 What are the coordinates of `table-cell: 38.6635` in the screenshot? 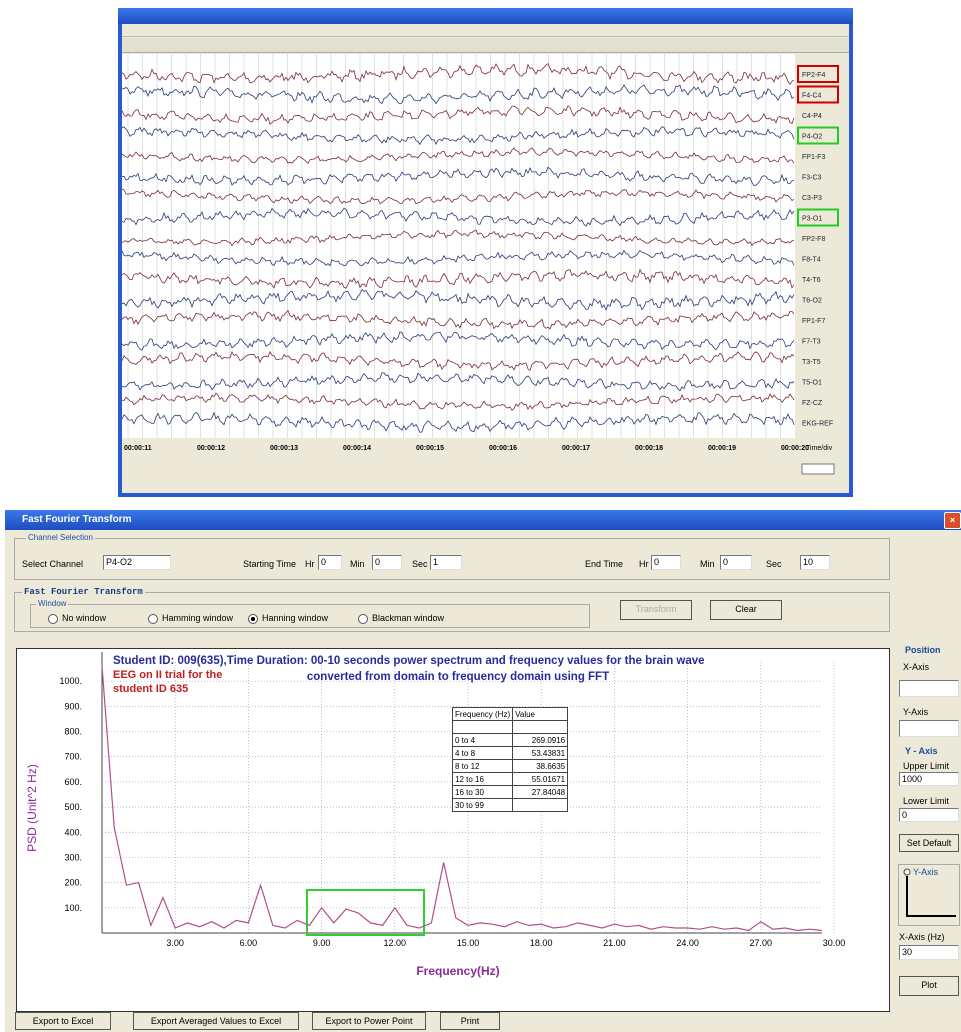 It's located at (540, 766).